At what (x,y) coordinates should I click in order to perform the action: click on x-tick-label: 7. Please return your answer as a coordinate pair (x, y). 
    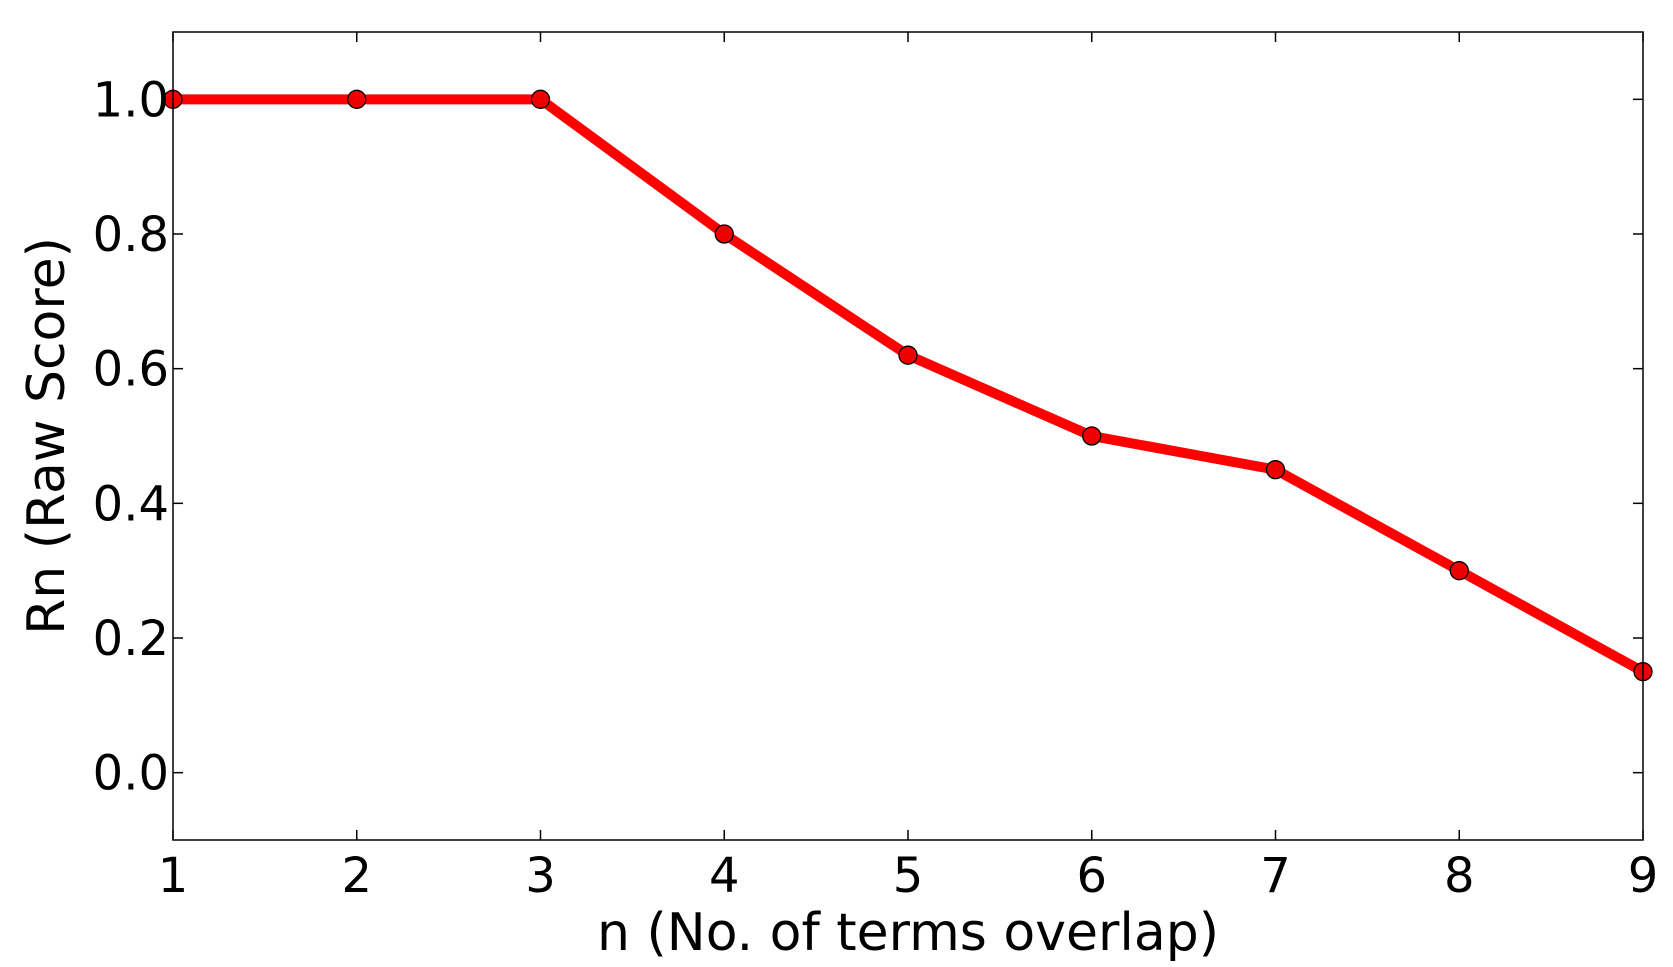
    Looking at the image, I should click on (1275, 876).